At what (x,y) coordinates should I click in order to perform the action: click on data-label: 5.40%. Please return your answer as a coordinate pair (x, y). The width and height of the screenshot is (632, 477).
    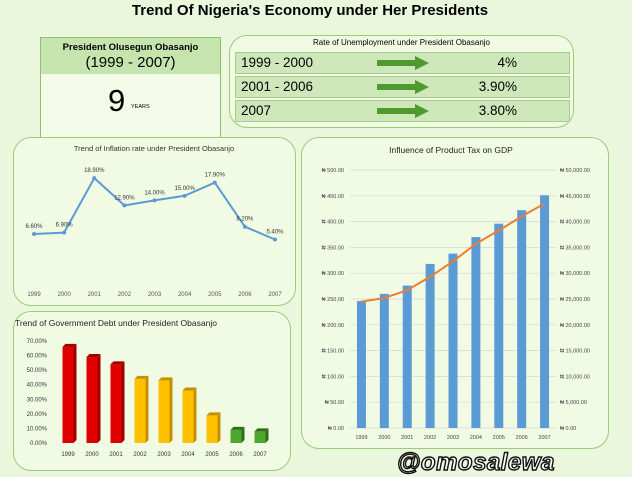
    Looking at the image, I should click on (275, 232).